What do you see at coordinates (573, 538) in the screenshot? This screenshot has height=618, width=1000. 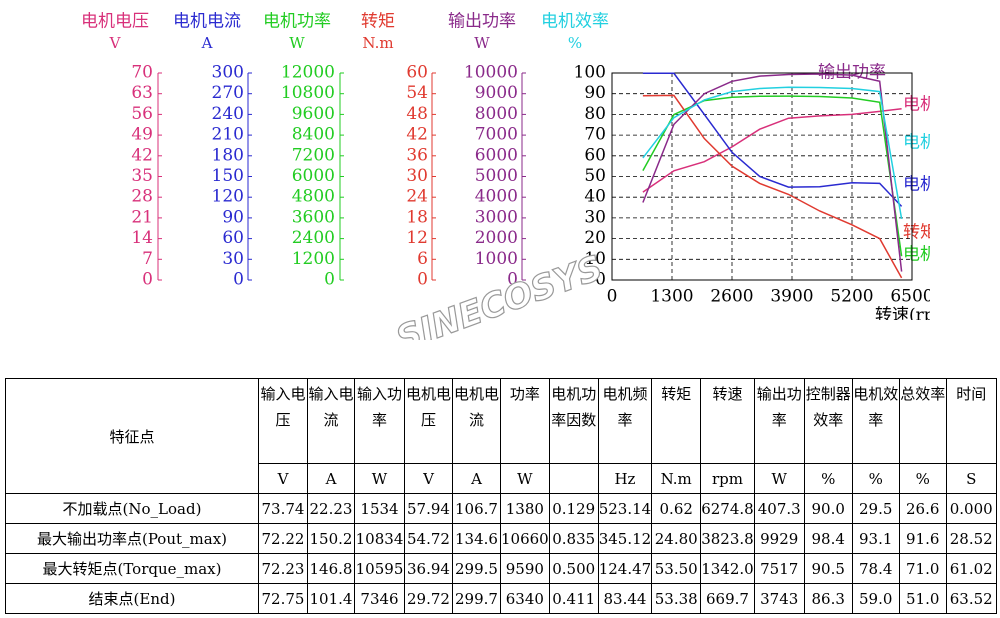 I see `table-cell: 0.835` at bounding box center [573, 538].